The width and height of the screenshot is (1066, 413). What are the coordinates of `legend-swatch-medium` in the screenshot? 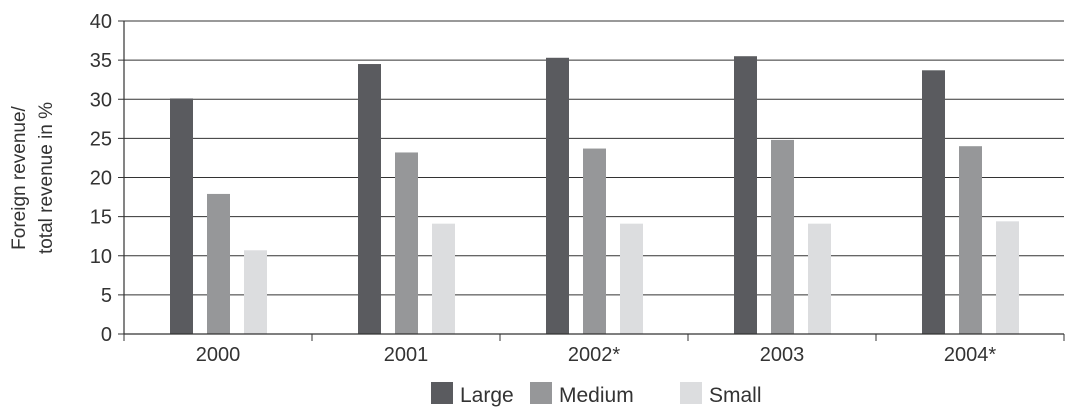 It's located at (541, 393).